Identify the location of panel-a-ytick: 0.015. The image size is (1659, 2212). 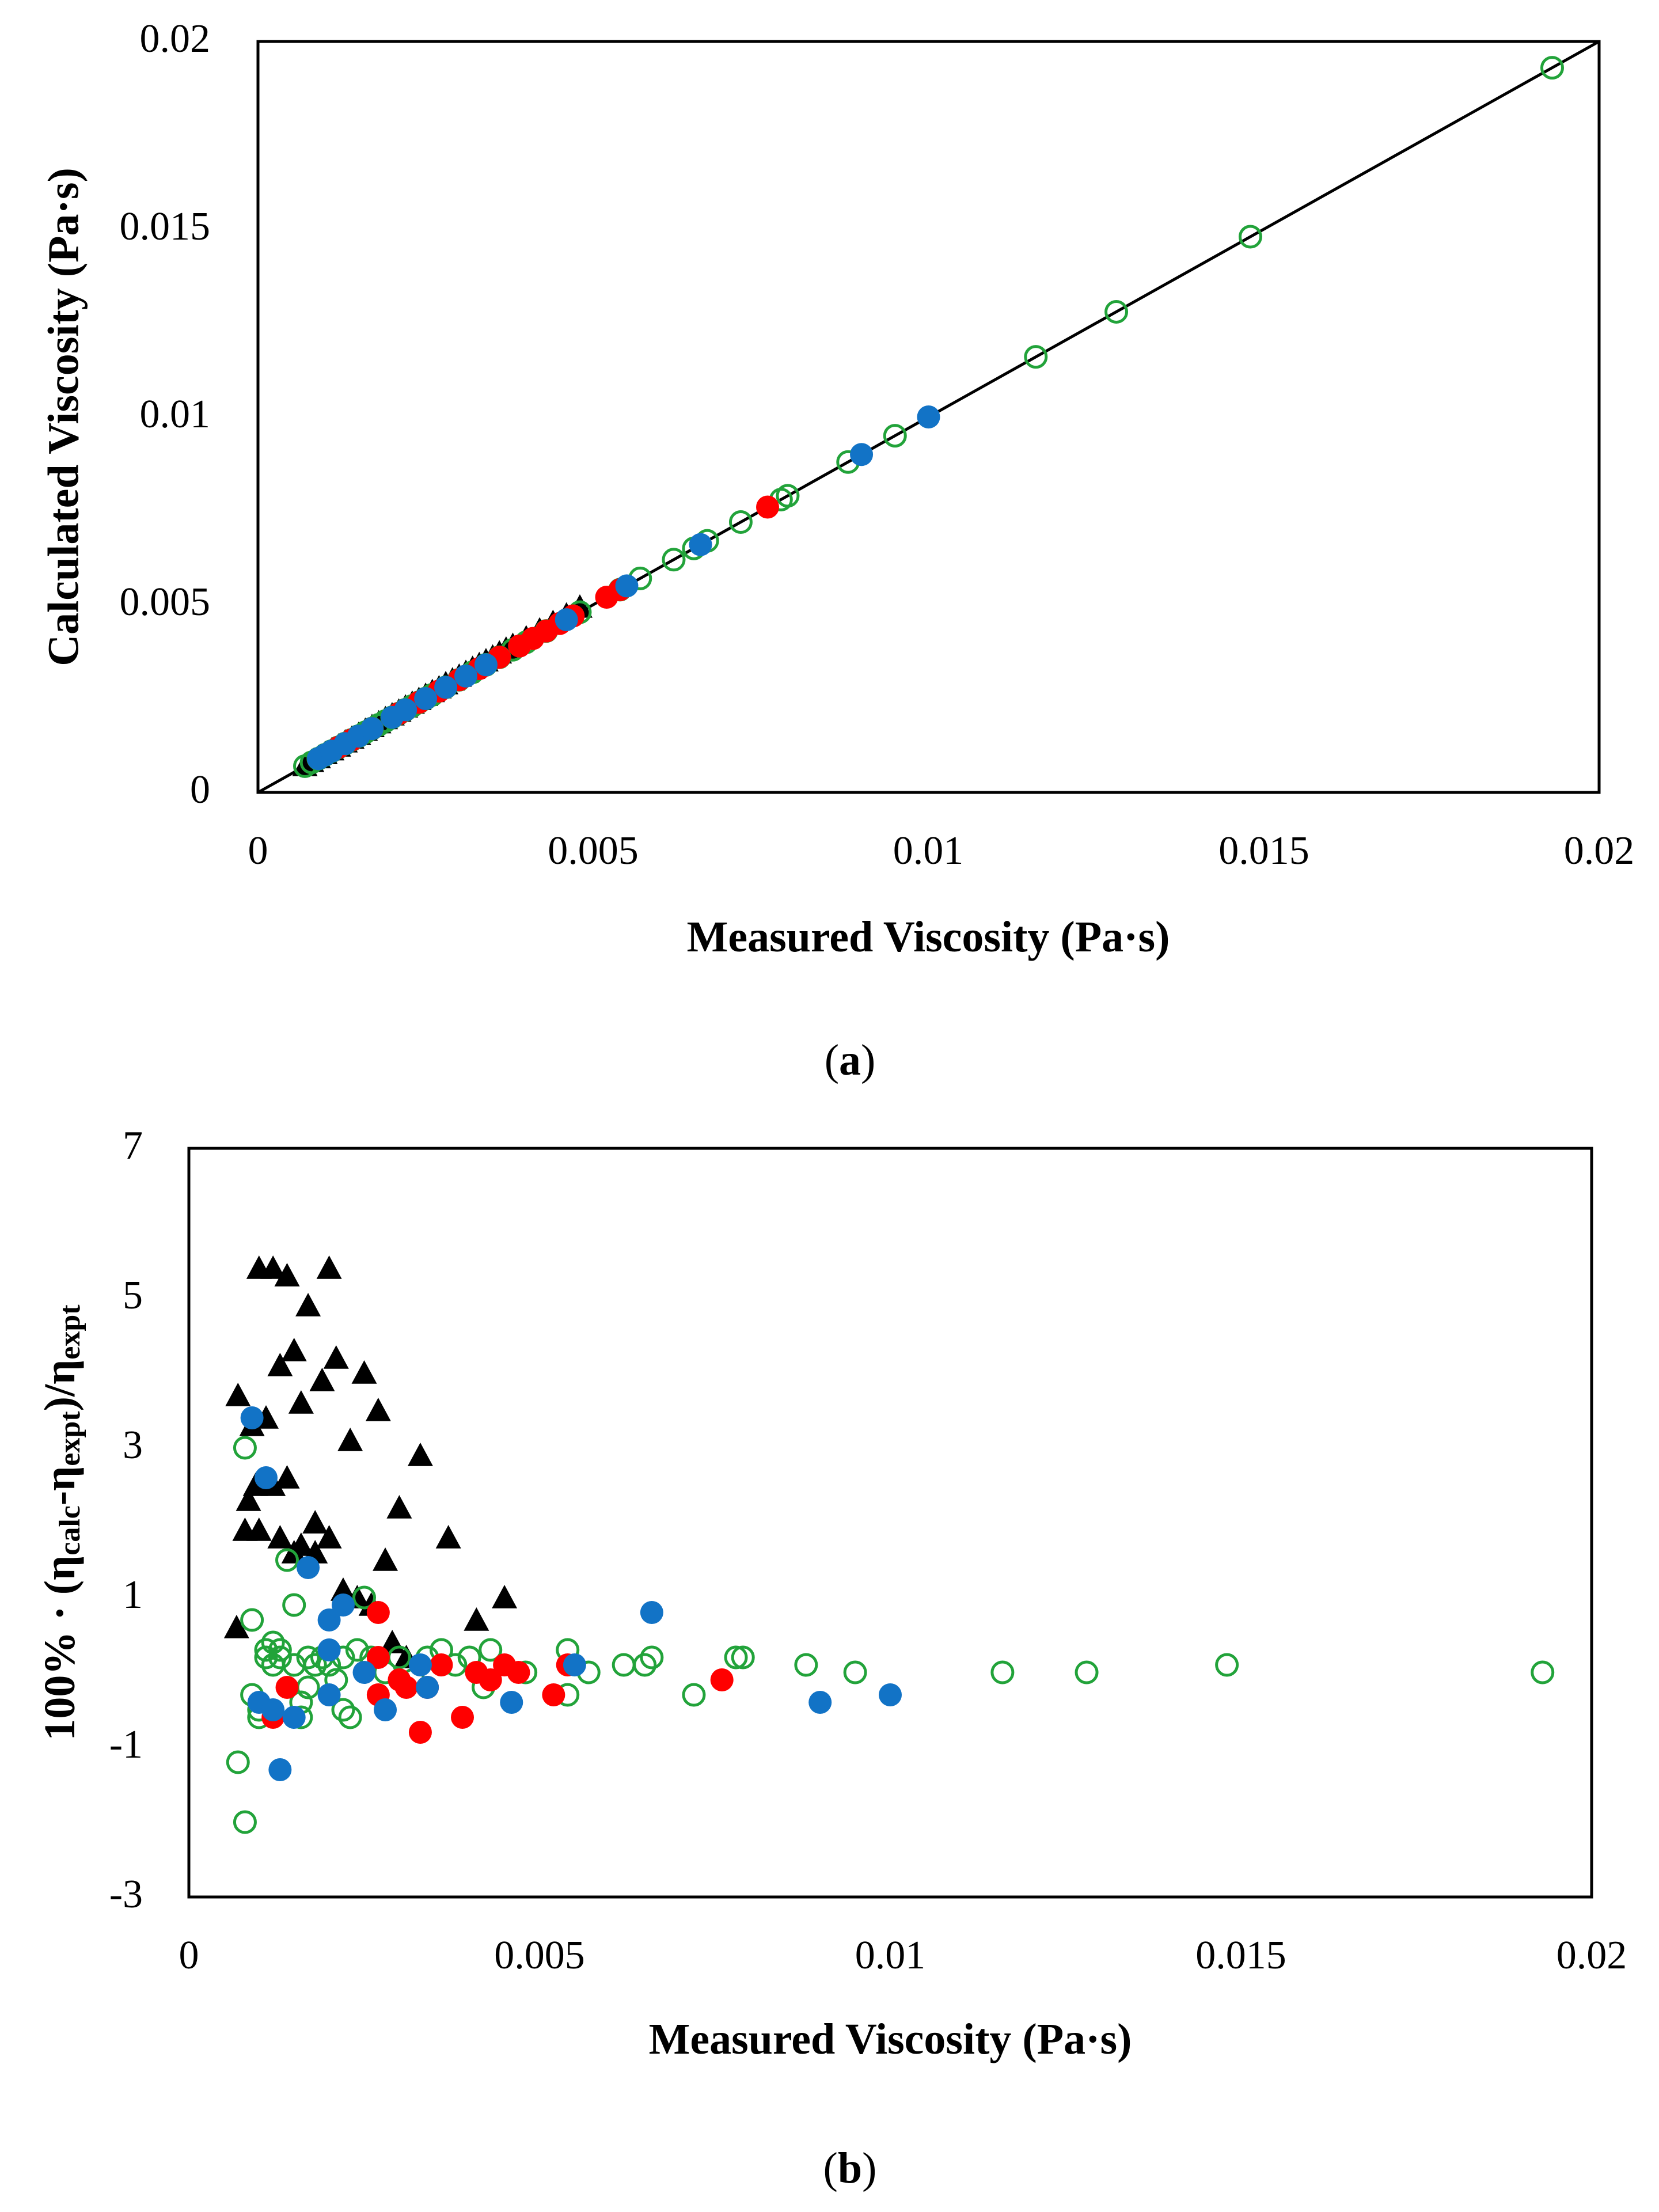
(165, 227).